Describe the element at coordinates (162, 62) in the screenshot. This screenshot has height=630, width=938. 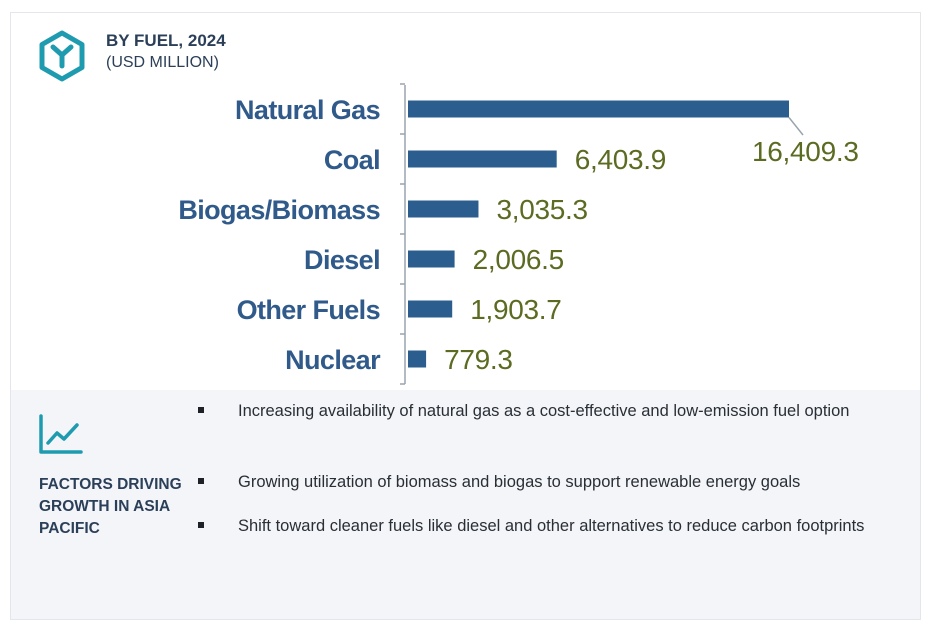
I see `chart-subtitle: (USD MILLION)` at that location.